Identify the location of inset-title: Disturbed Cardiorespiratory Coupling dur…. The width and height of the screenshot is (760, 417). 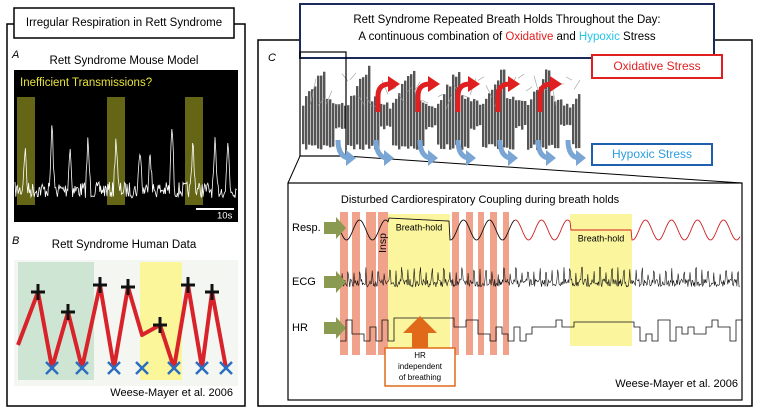
(480, 200).